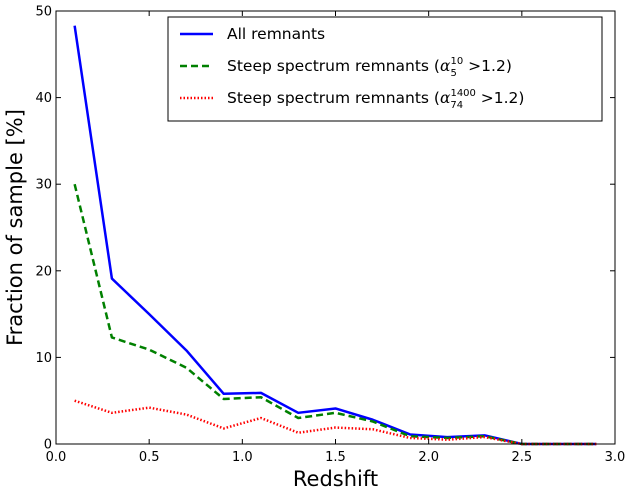 This screenshot has width=627, height=494. I want to click on legend-label-2: Steep spectrum remnants (α1400 74 >1.2), so click(375, 99).